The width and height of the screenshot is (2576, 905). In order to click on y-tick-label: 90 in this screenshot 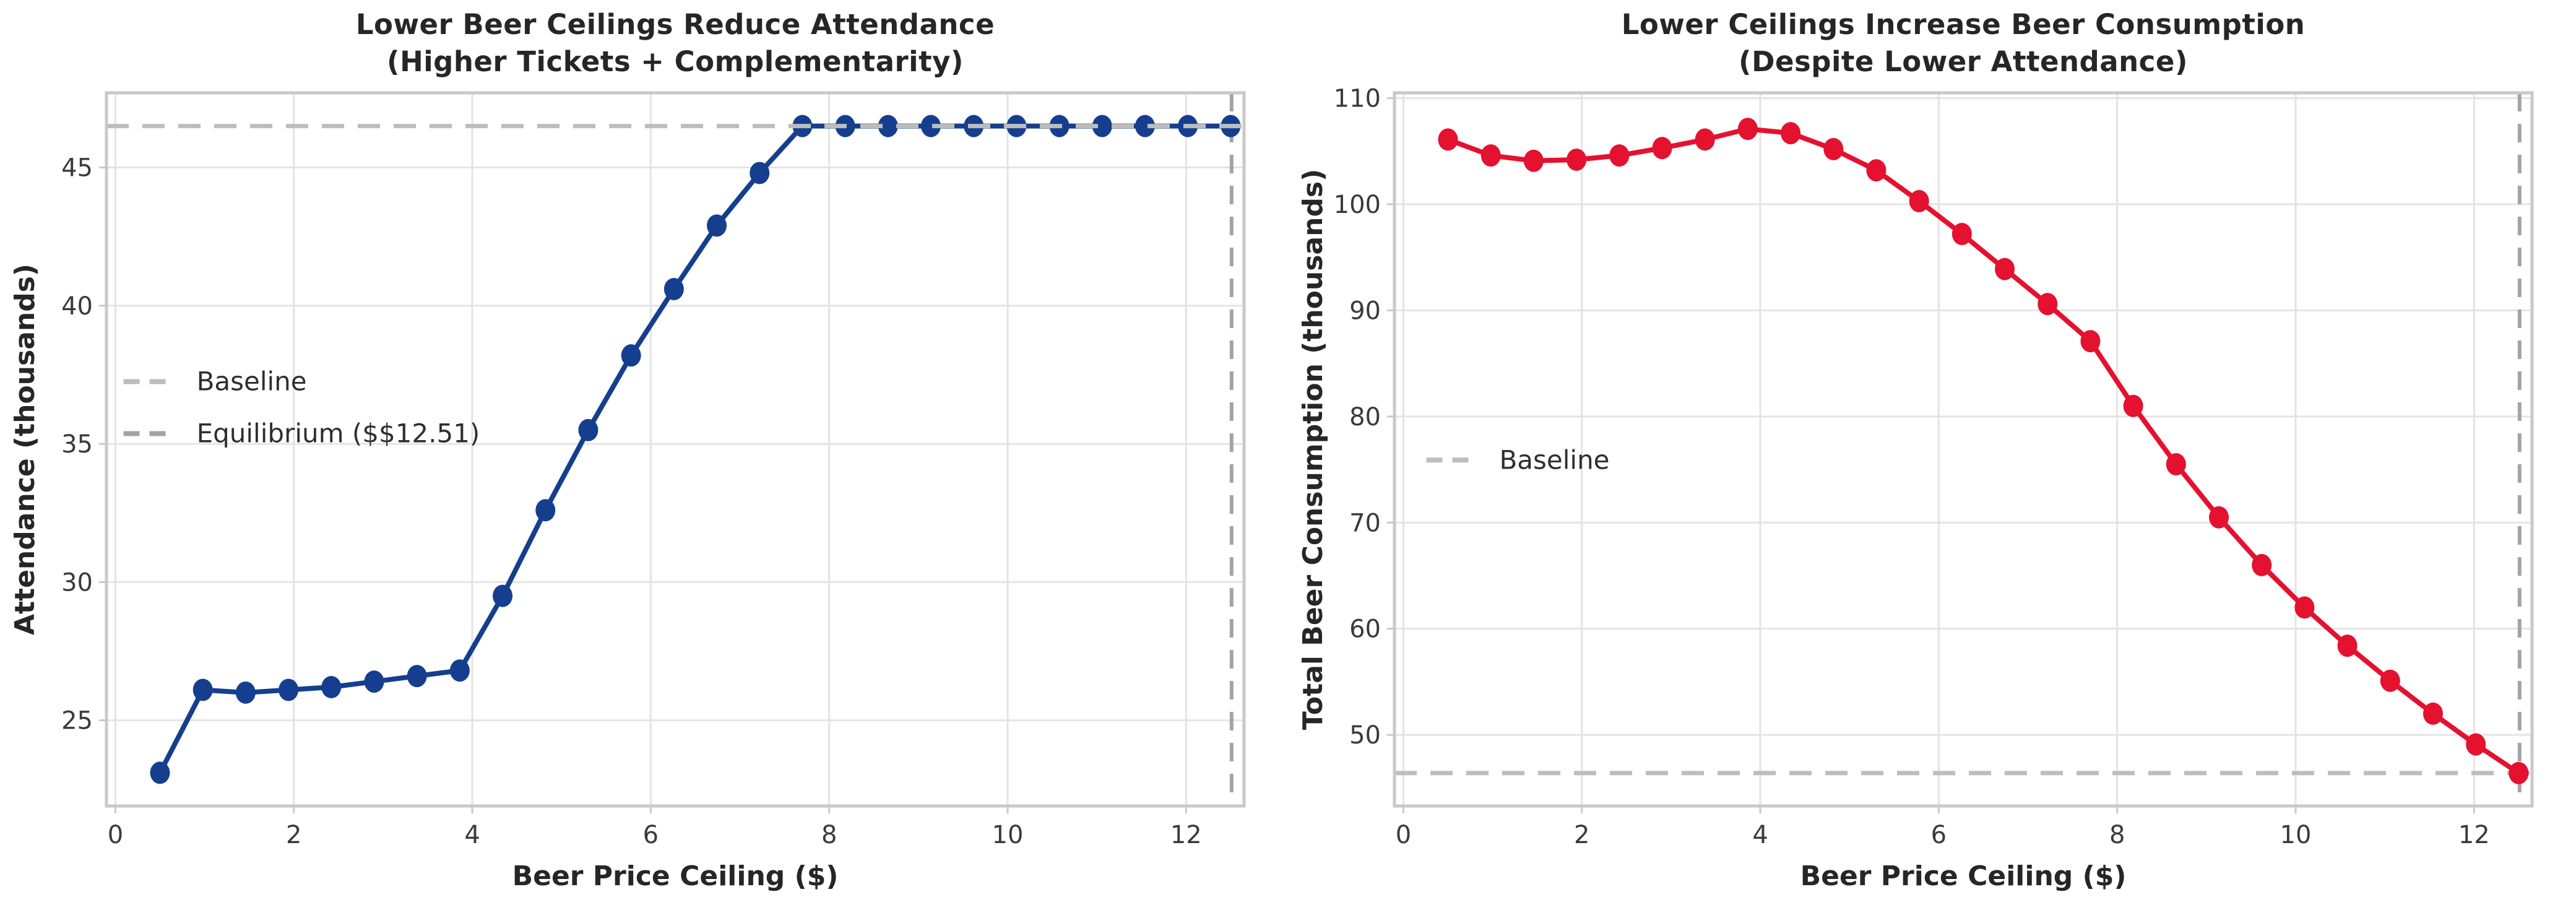, I will do `click(1365, 311)`.